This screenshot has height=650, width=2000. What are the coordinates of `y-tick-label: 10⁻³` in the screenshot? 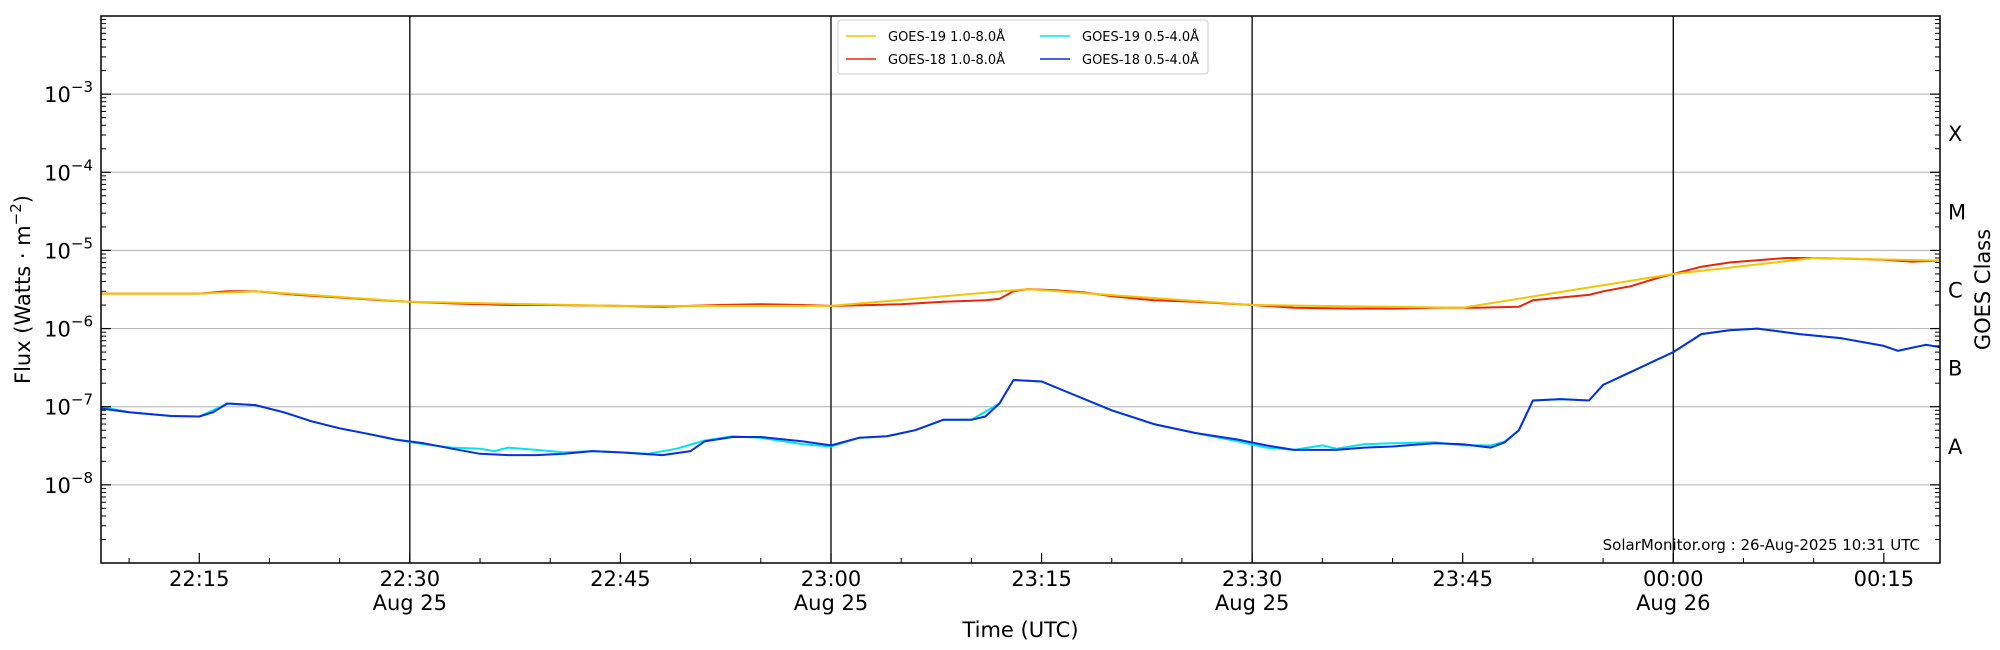 It's located at (68, 92).